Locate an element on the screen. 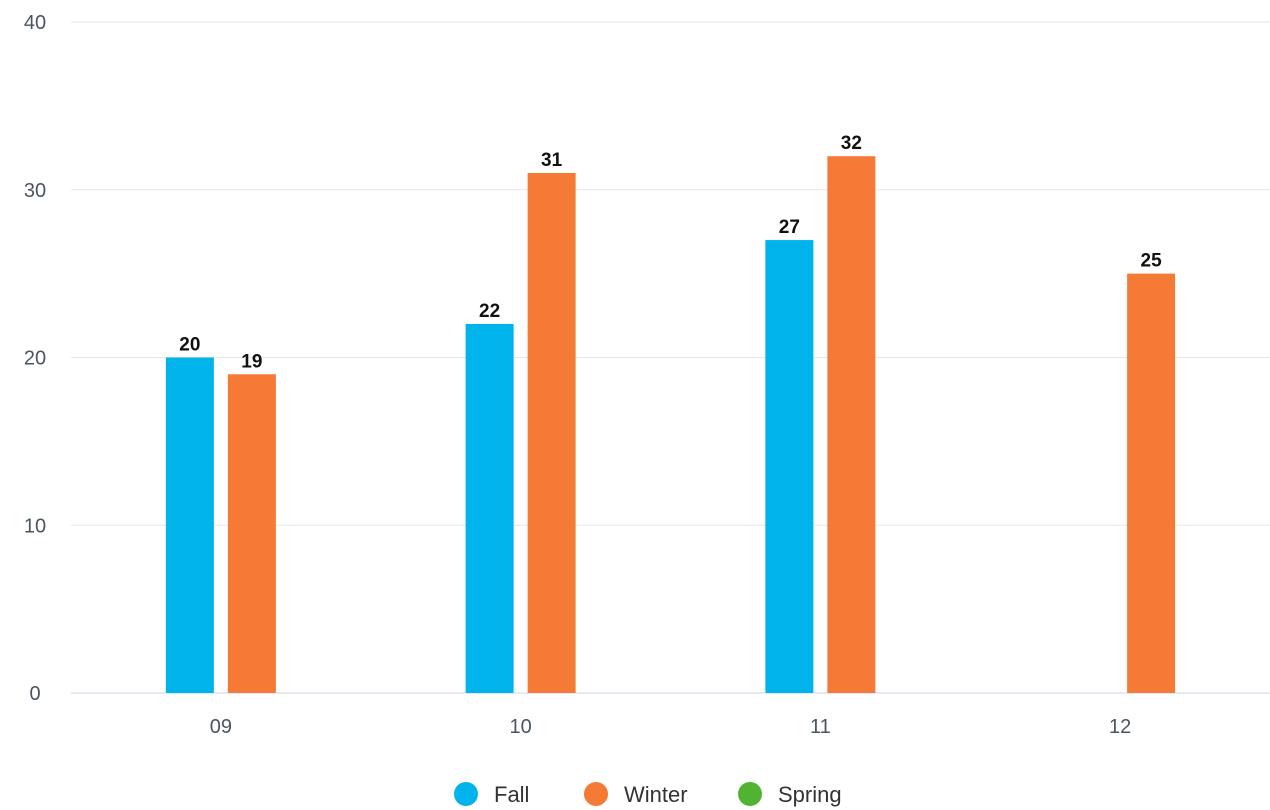 The height and width of the screenshot is (810, 1270). legend-label: Spring is located at coordinates (810, 794).